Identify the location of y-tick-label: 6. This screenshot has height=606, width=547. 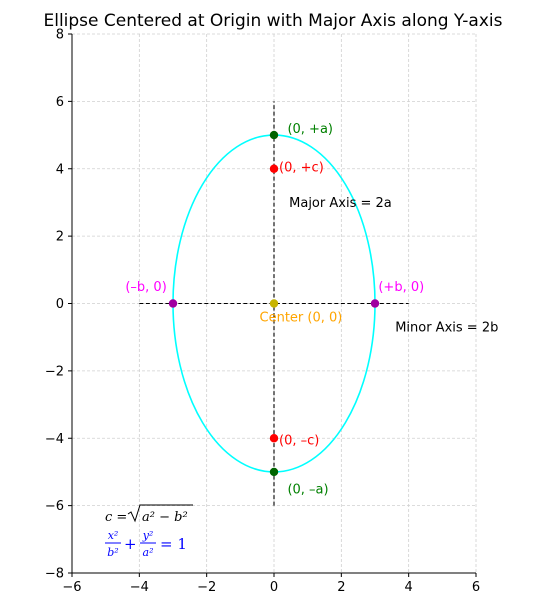
(60, 102).